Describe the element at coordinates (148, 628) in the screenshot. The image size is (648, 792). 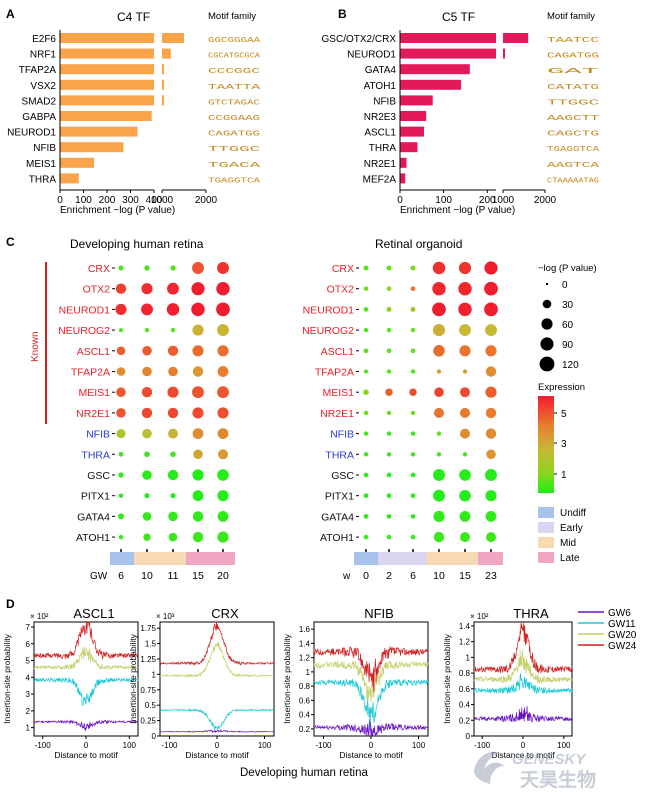
I see `y-tick-label: 1.75` at that location.